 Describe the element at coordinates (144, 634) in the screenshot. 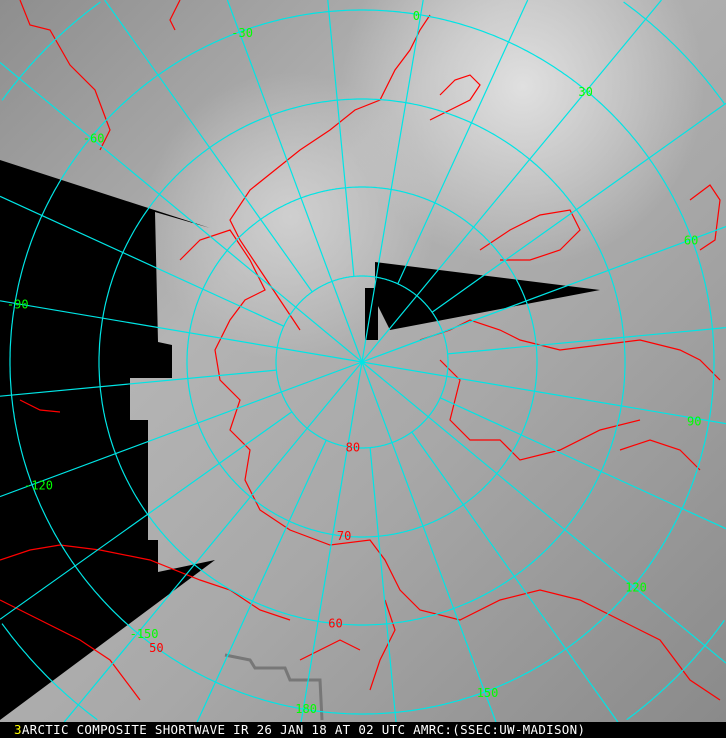

I see `longitude-label: -150` at that location.